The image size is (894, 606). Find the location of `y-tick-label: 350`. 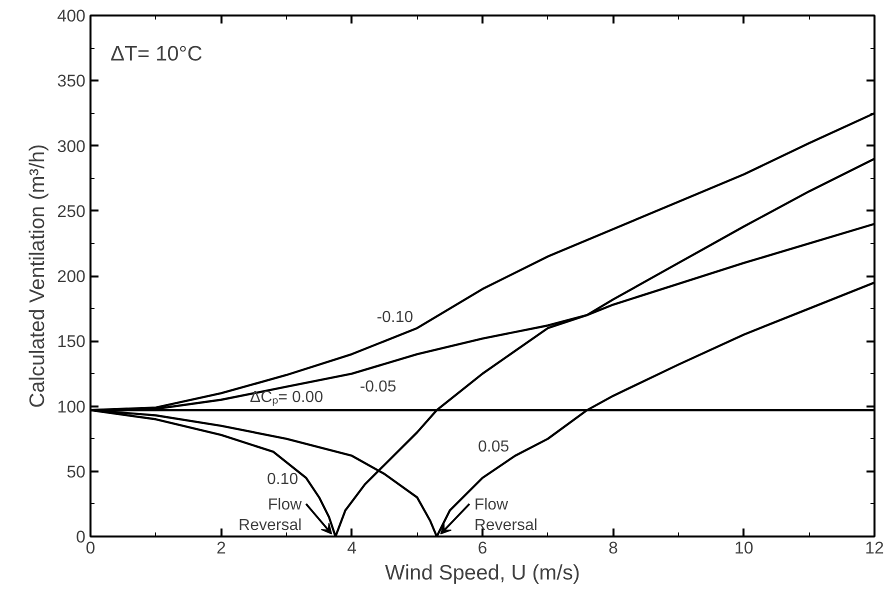

y-tick-label: 350 is located at coordinates (71, 81).